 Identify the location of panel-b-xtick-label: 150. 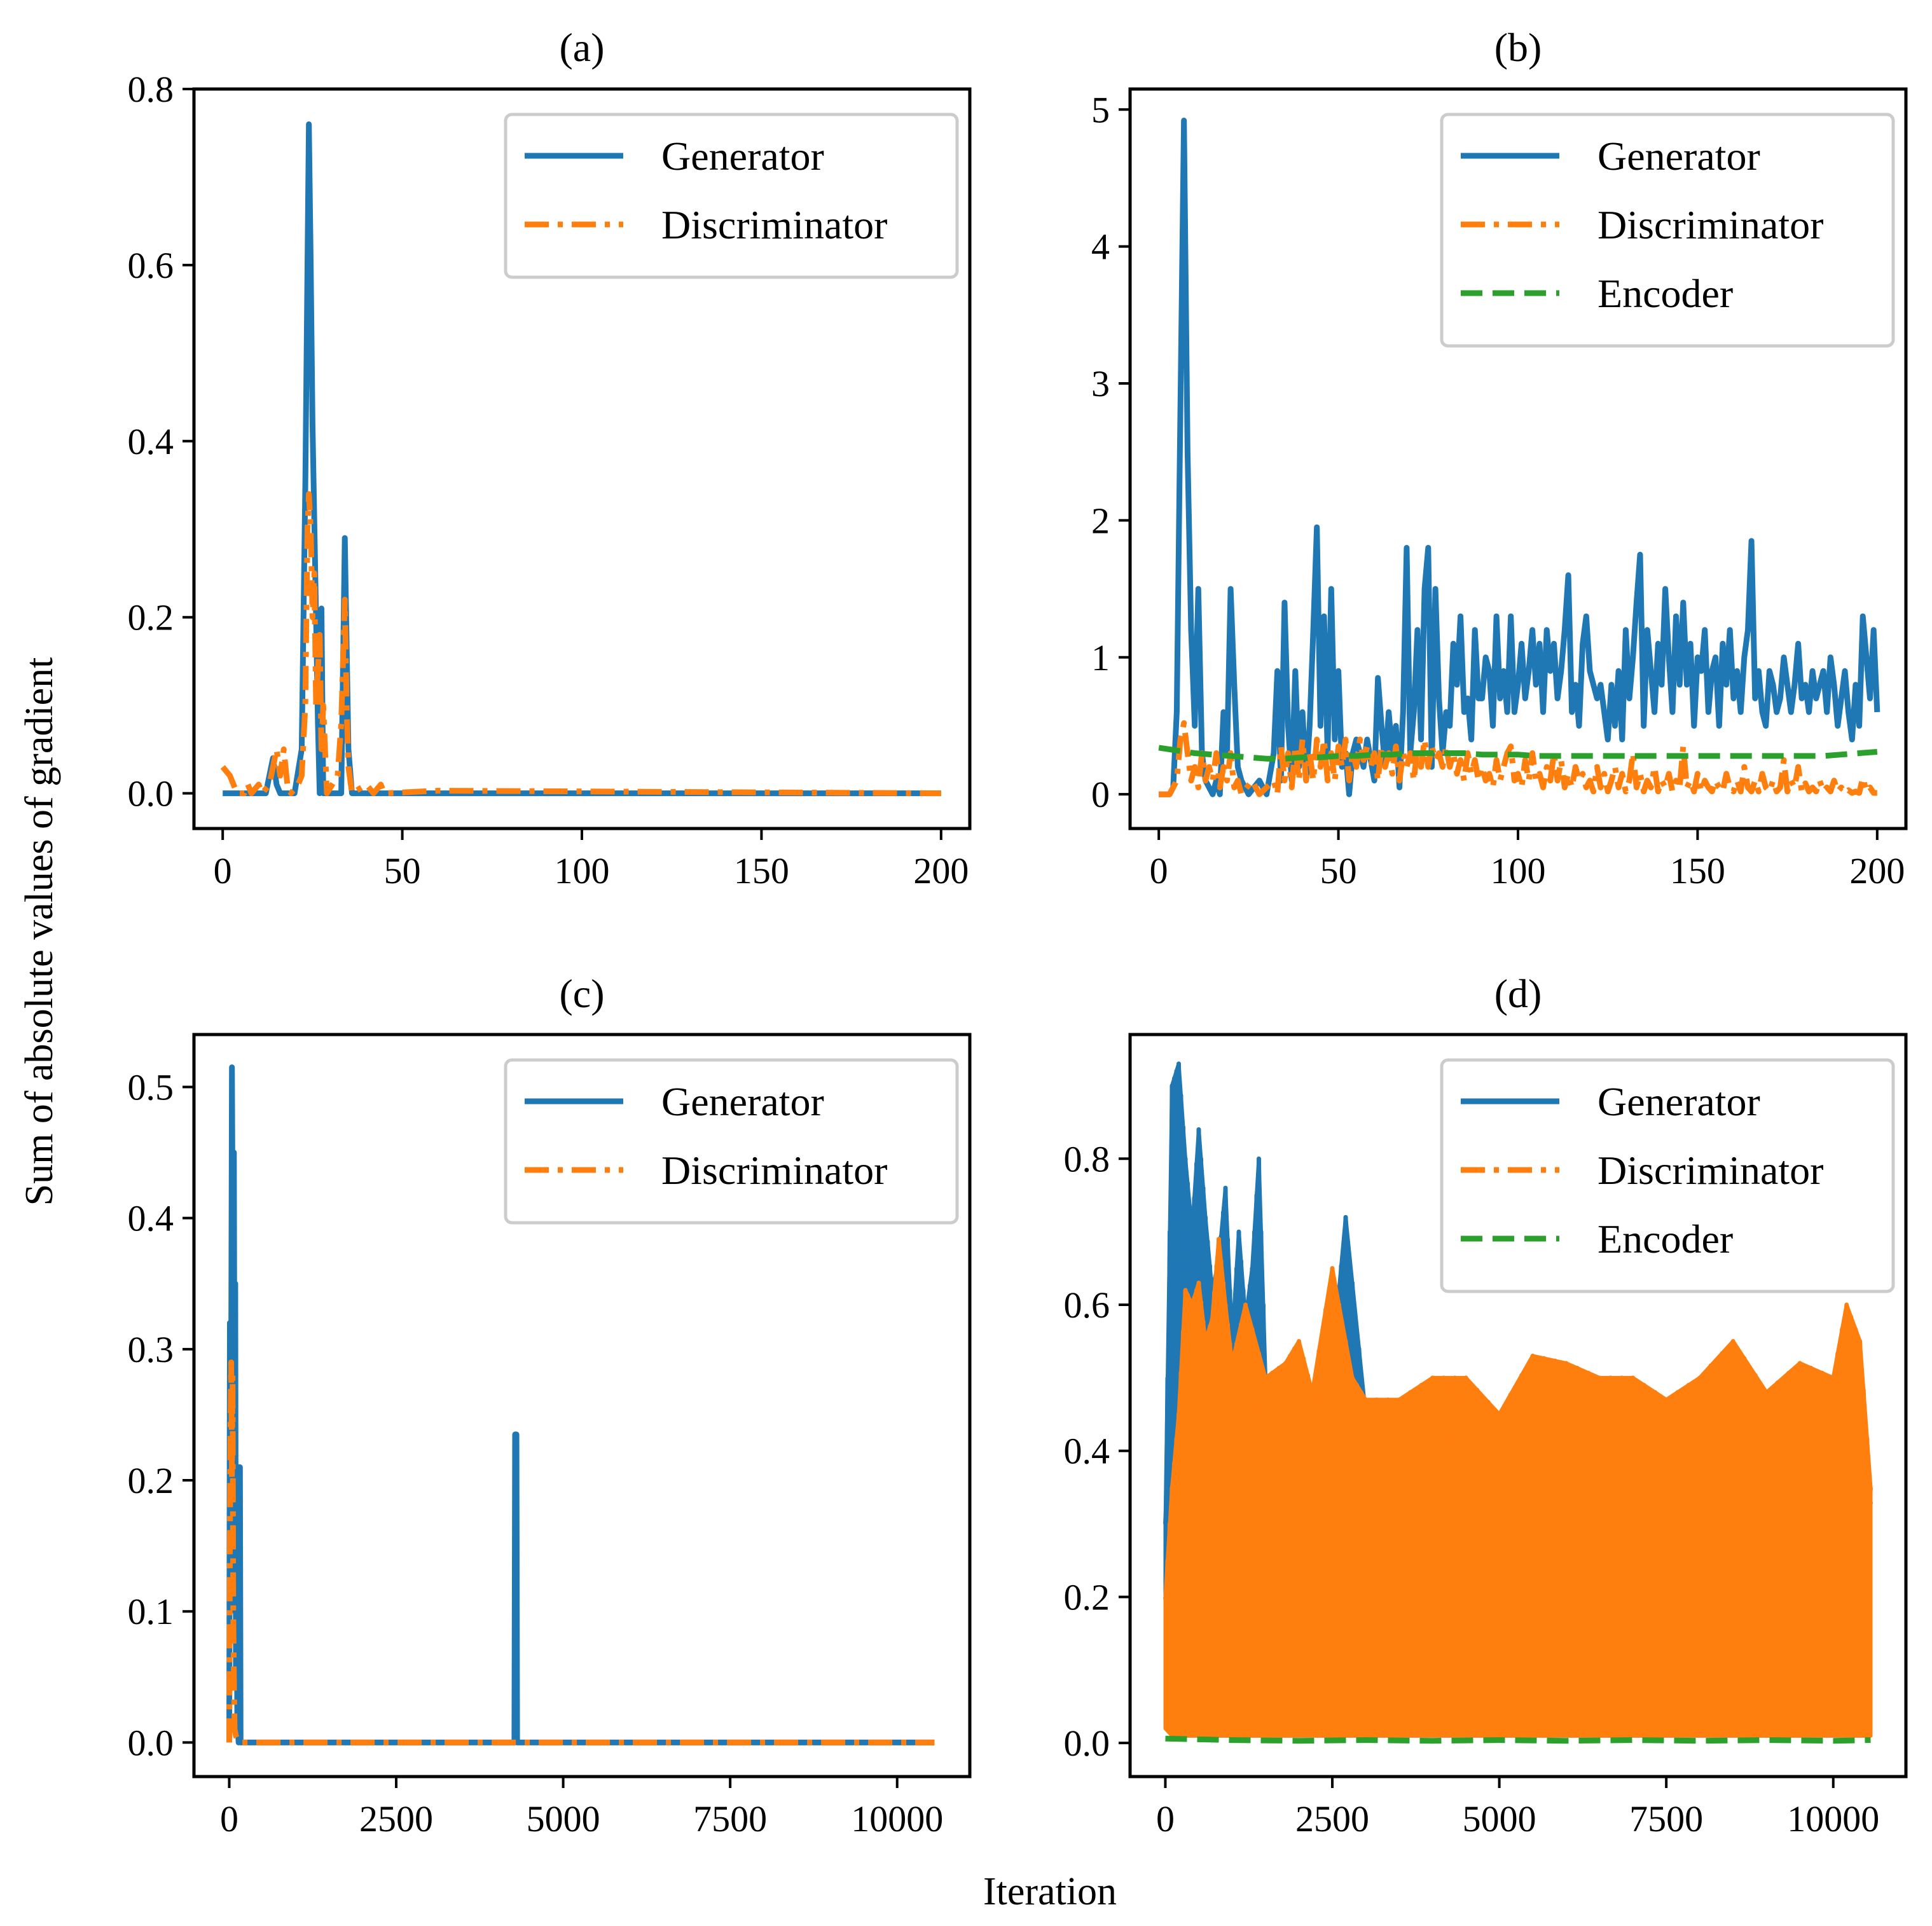
(1698, 870).